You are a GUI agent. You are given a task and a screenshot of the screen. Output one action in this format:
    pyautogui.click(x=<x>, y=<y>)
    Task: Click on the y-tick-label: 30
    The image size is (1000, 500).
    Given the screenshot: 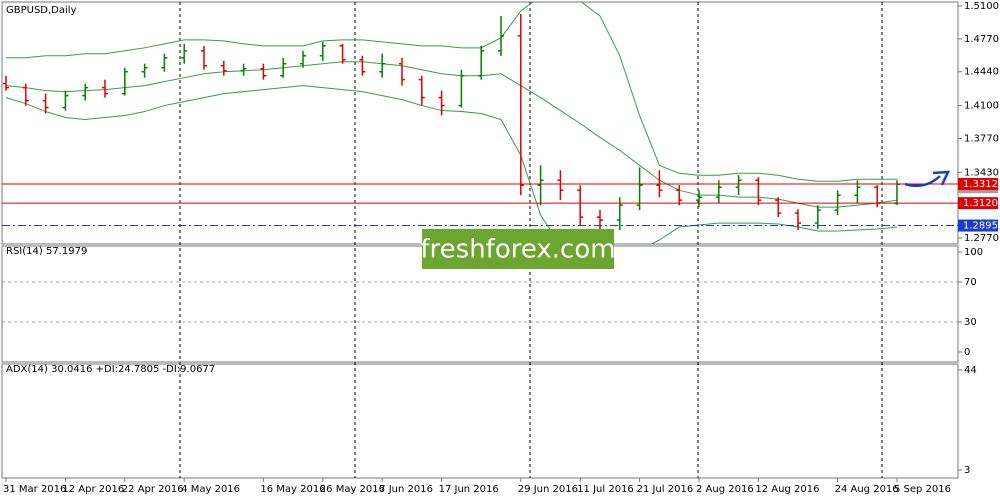 What is the action you would take?
    pyautogui.click(x=970, y=322)
    